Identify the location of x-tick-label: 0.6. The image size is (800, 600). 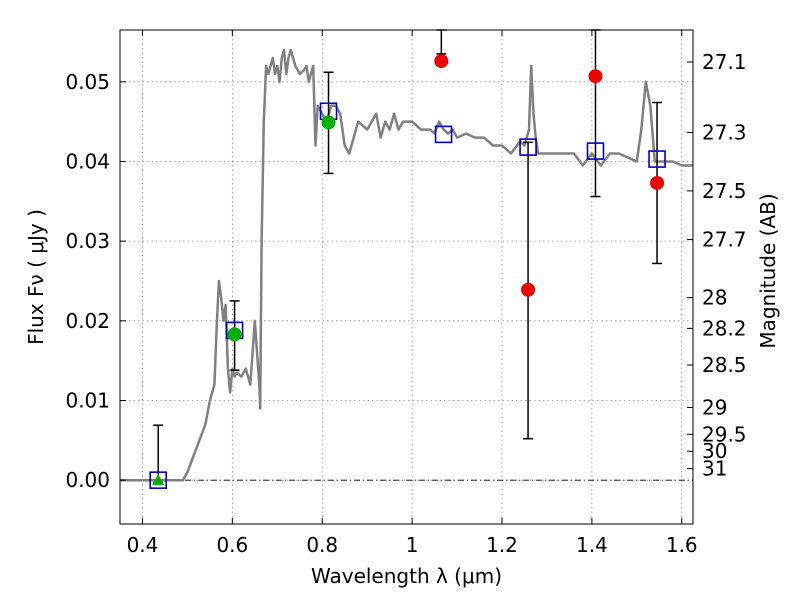
(232, 545).